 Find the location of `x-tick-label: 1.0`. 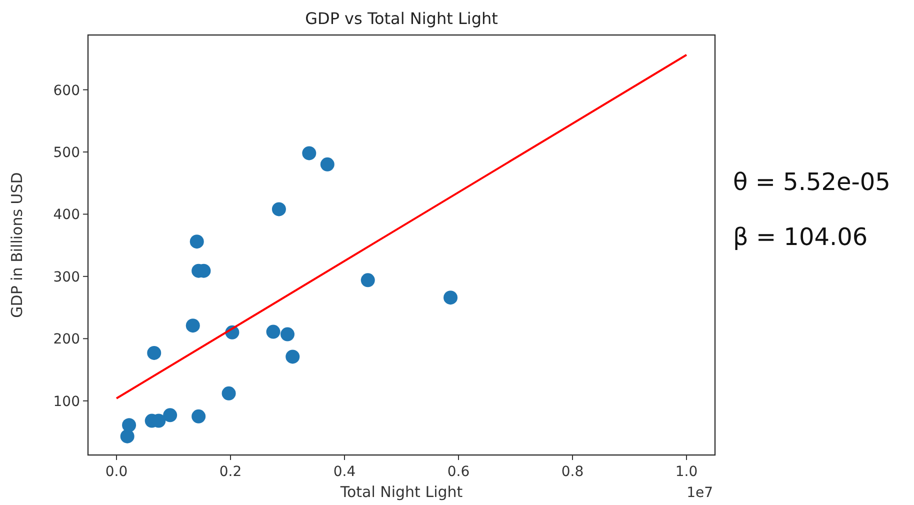

x-tick-label: 1.0 is located at coordinates (686, 472).